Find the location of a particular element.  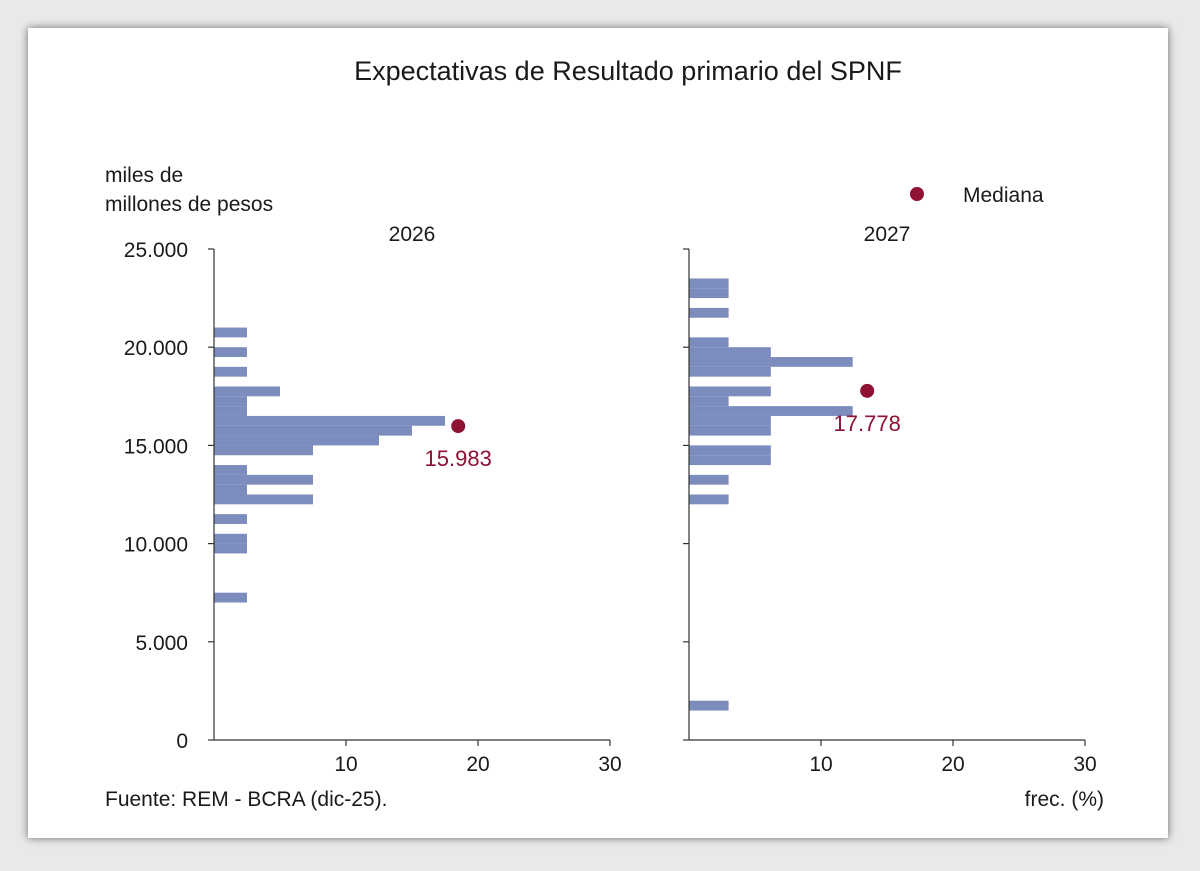

panel-title: 2026 is located at coordinates (412, 234).